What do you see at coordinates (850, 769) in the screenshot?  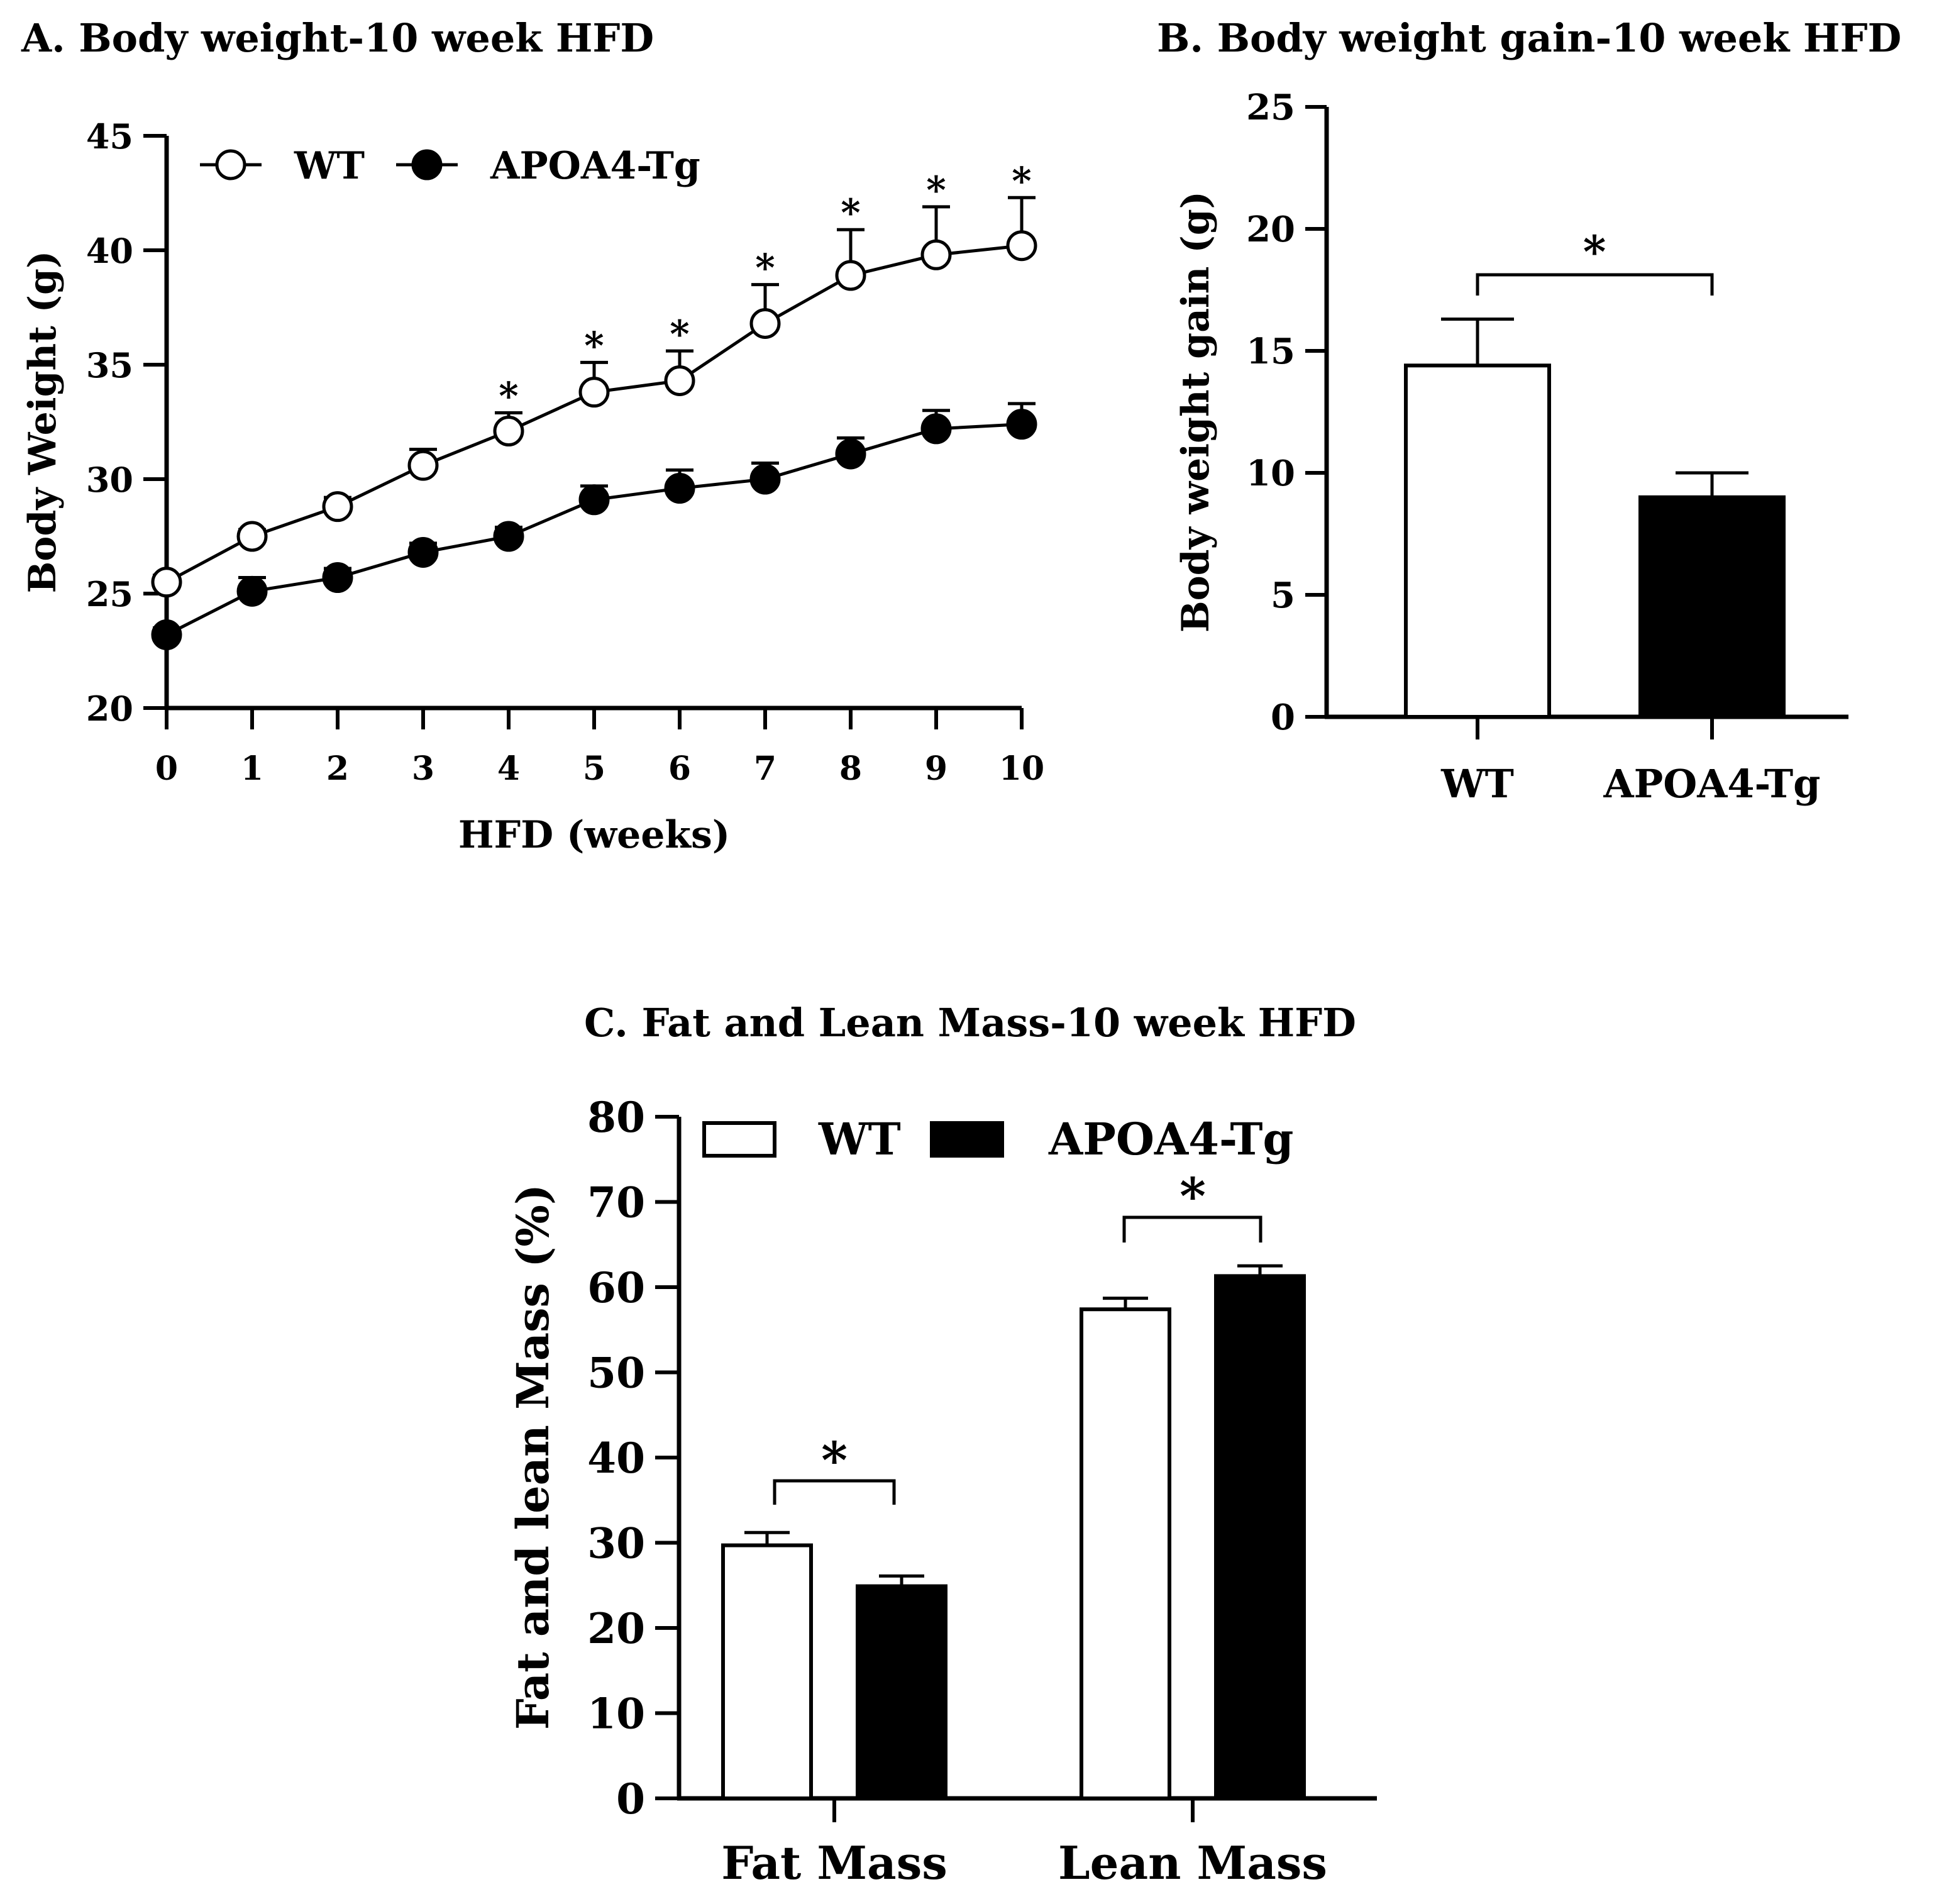 I see `x-tick-label: 8` at bounding box center [850, 769].